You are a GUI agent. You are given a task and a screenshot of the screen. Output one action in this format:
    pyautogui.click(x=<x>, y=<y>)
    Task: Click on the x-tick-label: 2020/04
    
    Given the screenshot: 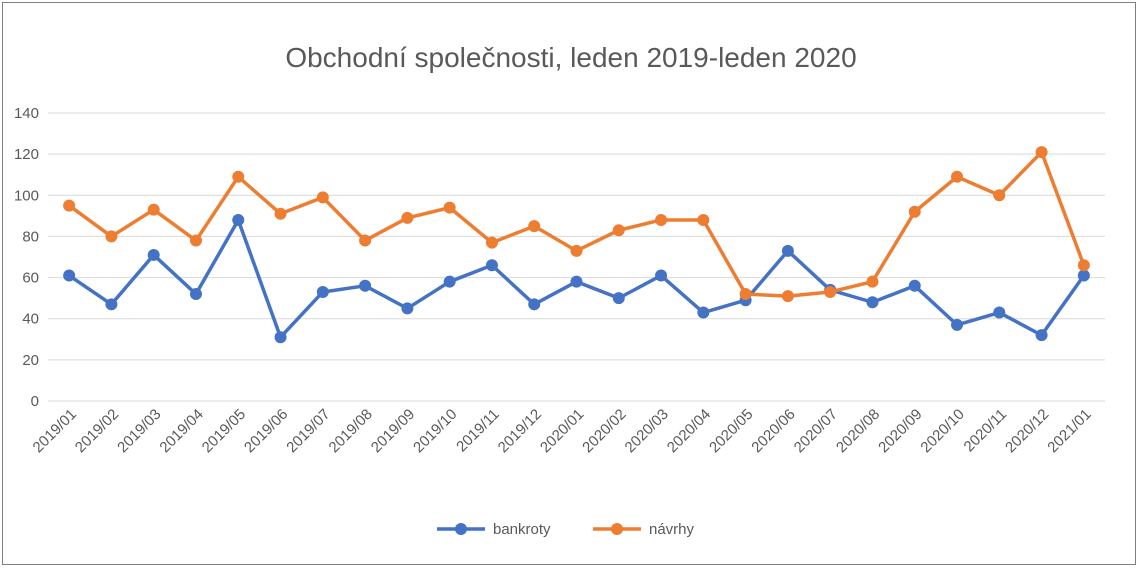 What is the action you would take?
    pyautogui.click(x=689, y=431)
    